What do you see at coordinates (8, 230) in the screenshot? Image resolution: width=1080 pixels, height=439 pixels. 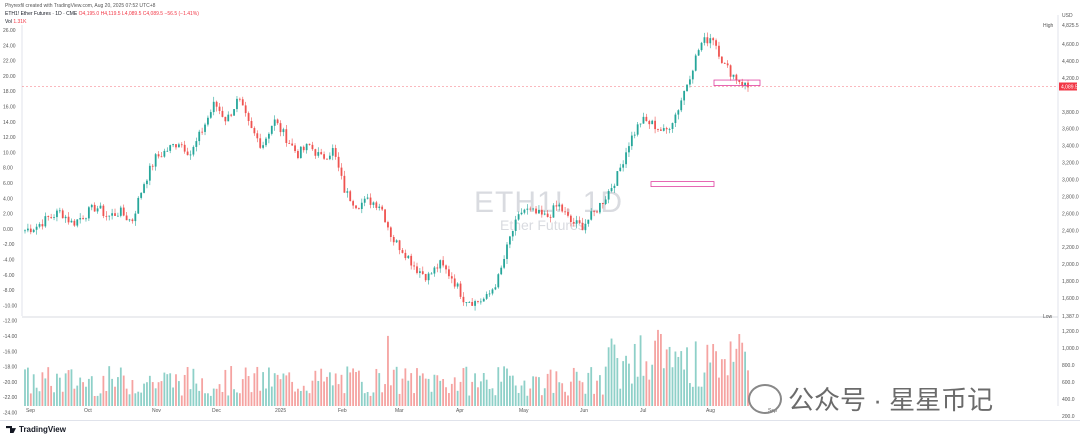 I see `left-axis-tick: 0.00` at bounding box center [8, 230].